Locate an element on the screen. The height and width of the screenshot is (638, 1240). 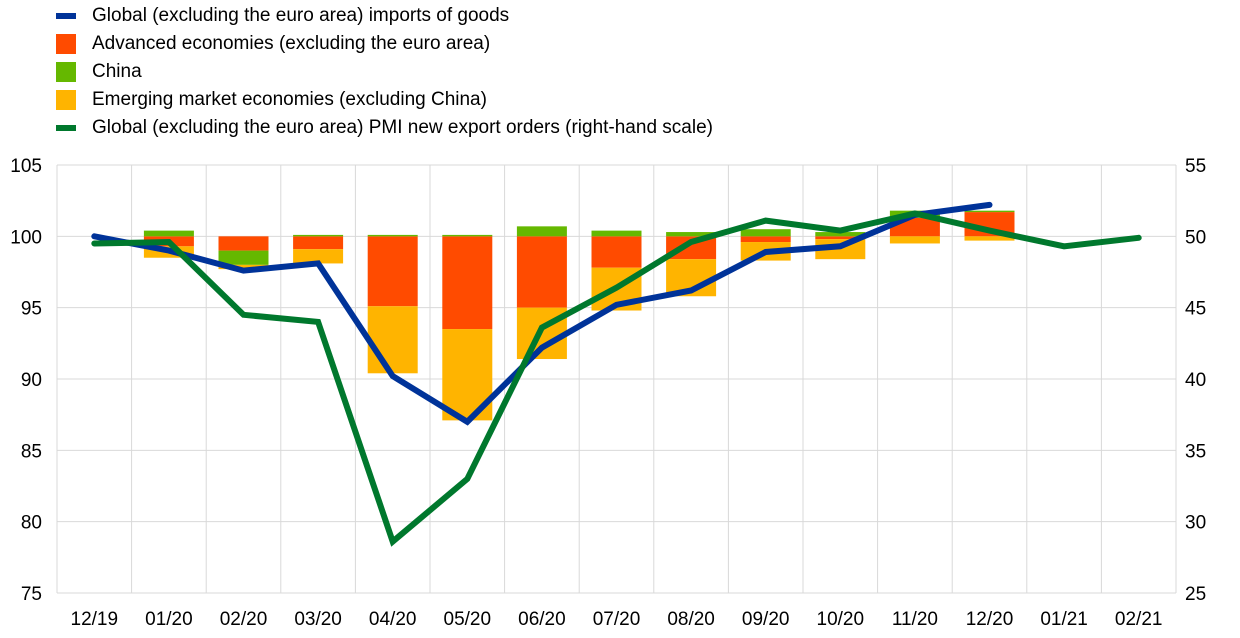
left-axis-tick-label: 75 is located at coordinates (31, 594).